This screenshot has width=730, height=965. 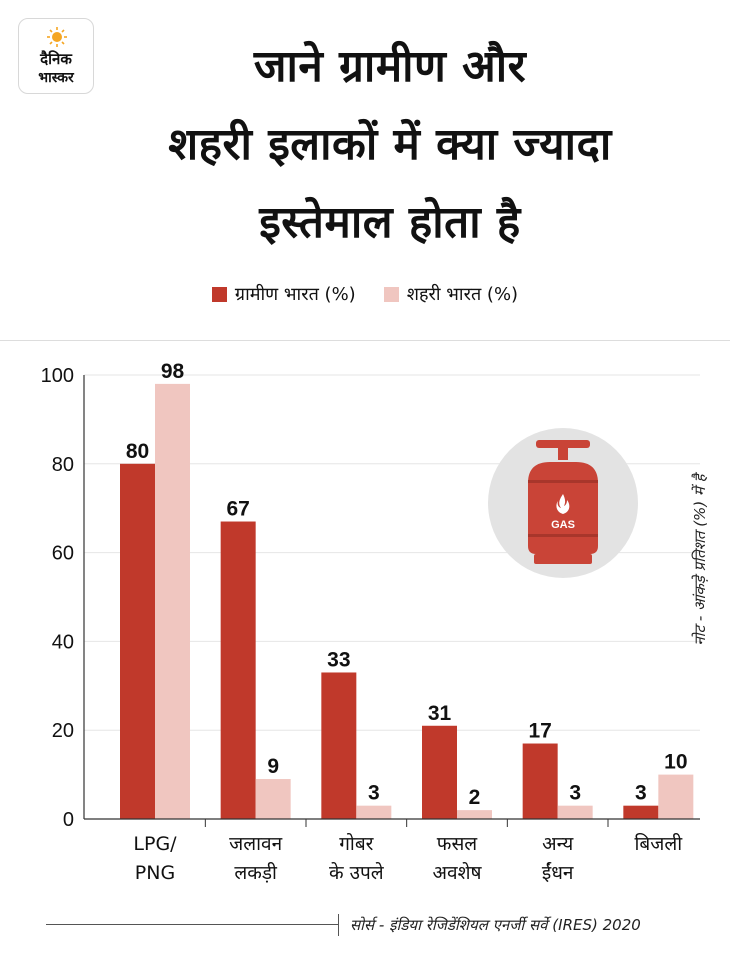 I want to click on data-label: 17, so click(x=539, y=731).